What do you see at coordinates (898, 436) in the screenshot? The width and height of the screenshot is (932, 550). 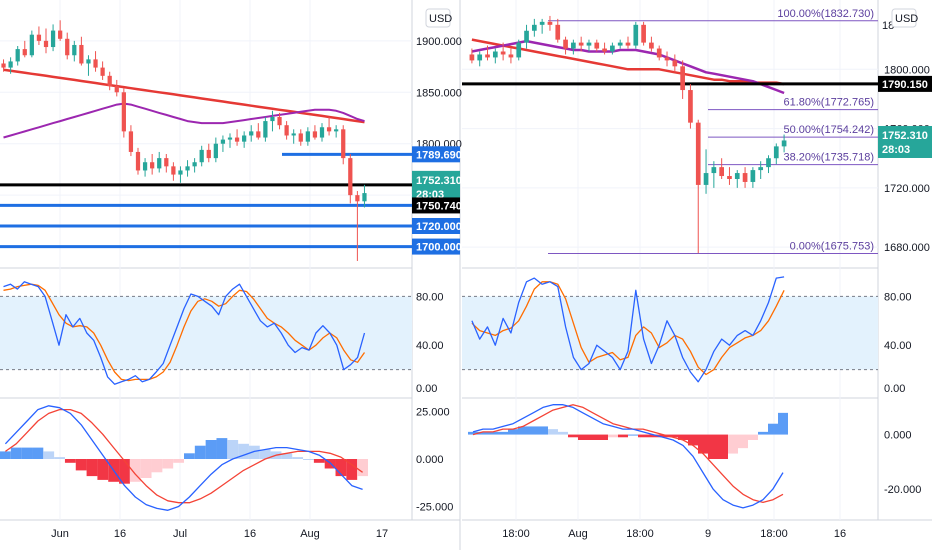 I see `macd-tick-label: 0.000` at bounding box center [898, 436].